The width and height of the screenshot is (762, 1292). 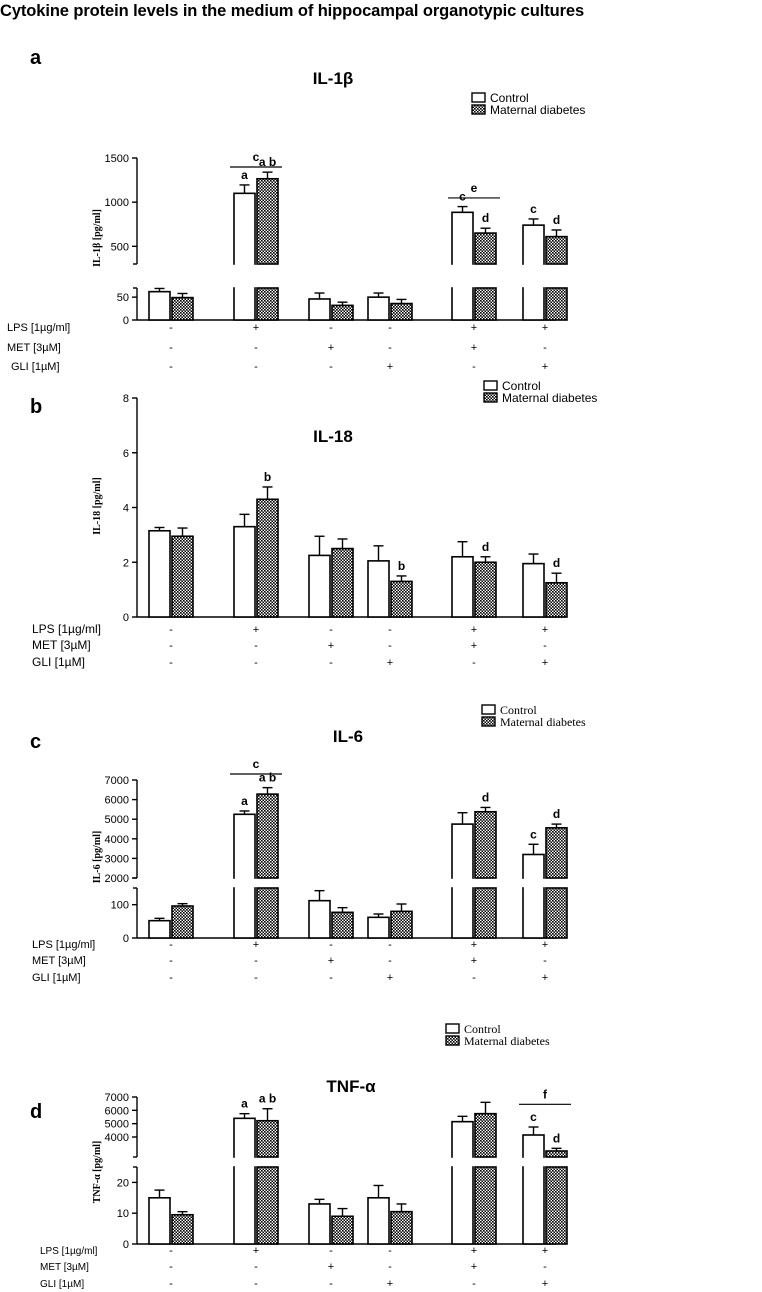 I want to click on bracket-label: f, so click(x=545, y=1094).